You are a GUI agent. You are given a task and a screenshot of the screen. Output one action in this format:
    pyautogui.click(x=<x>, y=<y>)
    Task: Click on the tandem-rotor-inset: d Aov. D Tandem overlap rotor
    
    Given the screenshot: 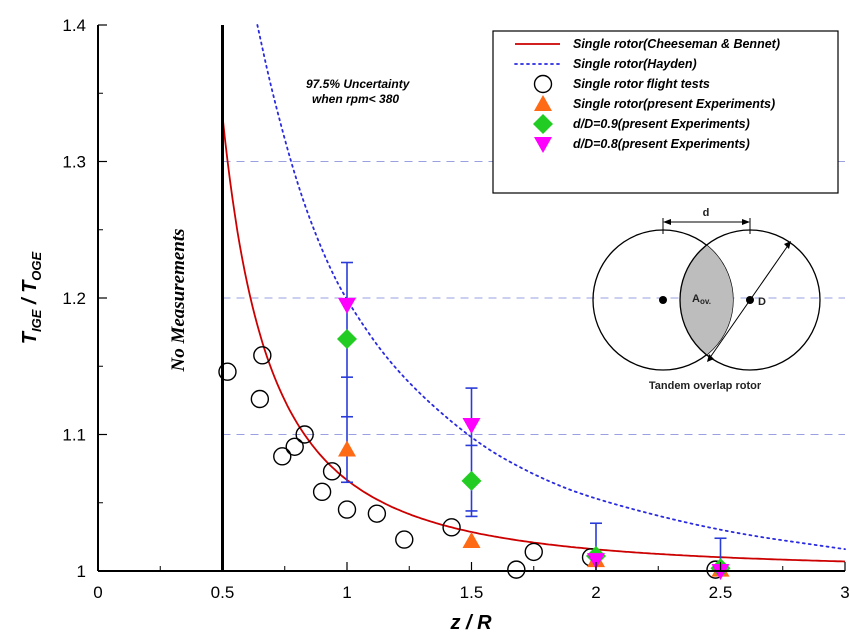 What is the action you would take?
    pyautogui.click(x=706, y=299)
    